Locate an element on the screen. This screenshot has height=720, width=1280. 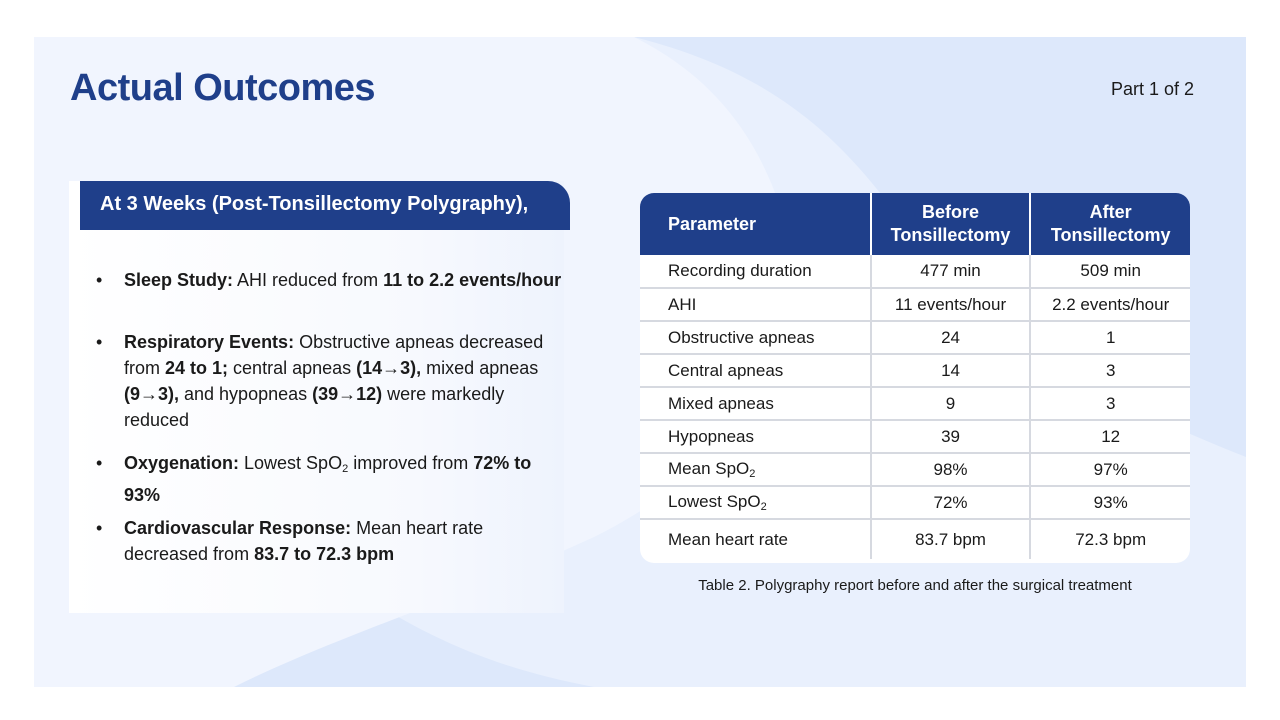
bullet-text: central apneas is located at coordinates (292, 368).